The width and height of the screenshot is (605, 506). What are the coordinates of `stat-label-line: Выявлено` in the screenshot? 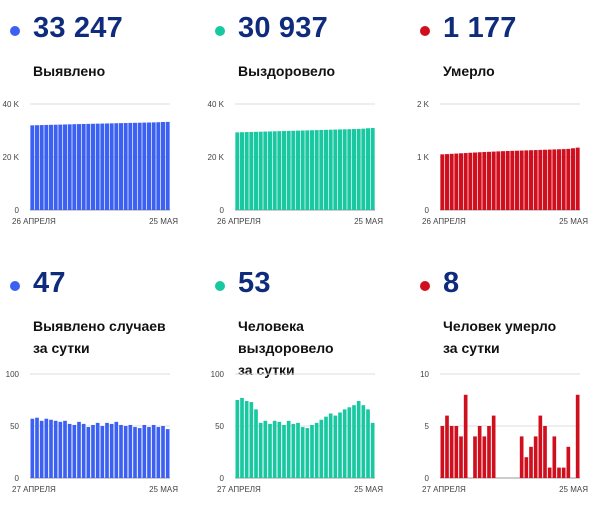 It's located at (69, 71).